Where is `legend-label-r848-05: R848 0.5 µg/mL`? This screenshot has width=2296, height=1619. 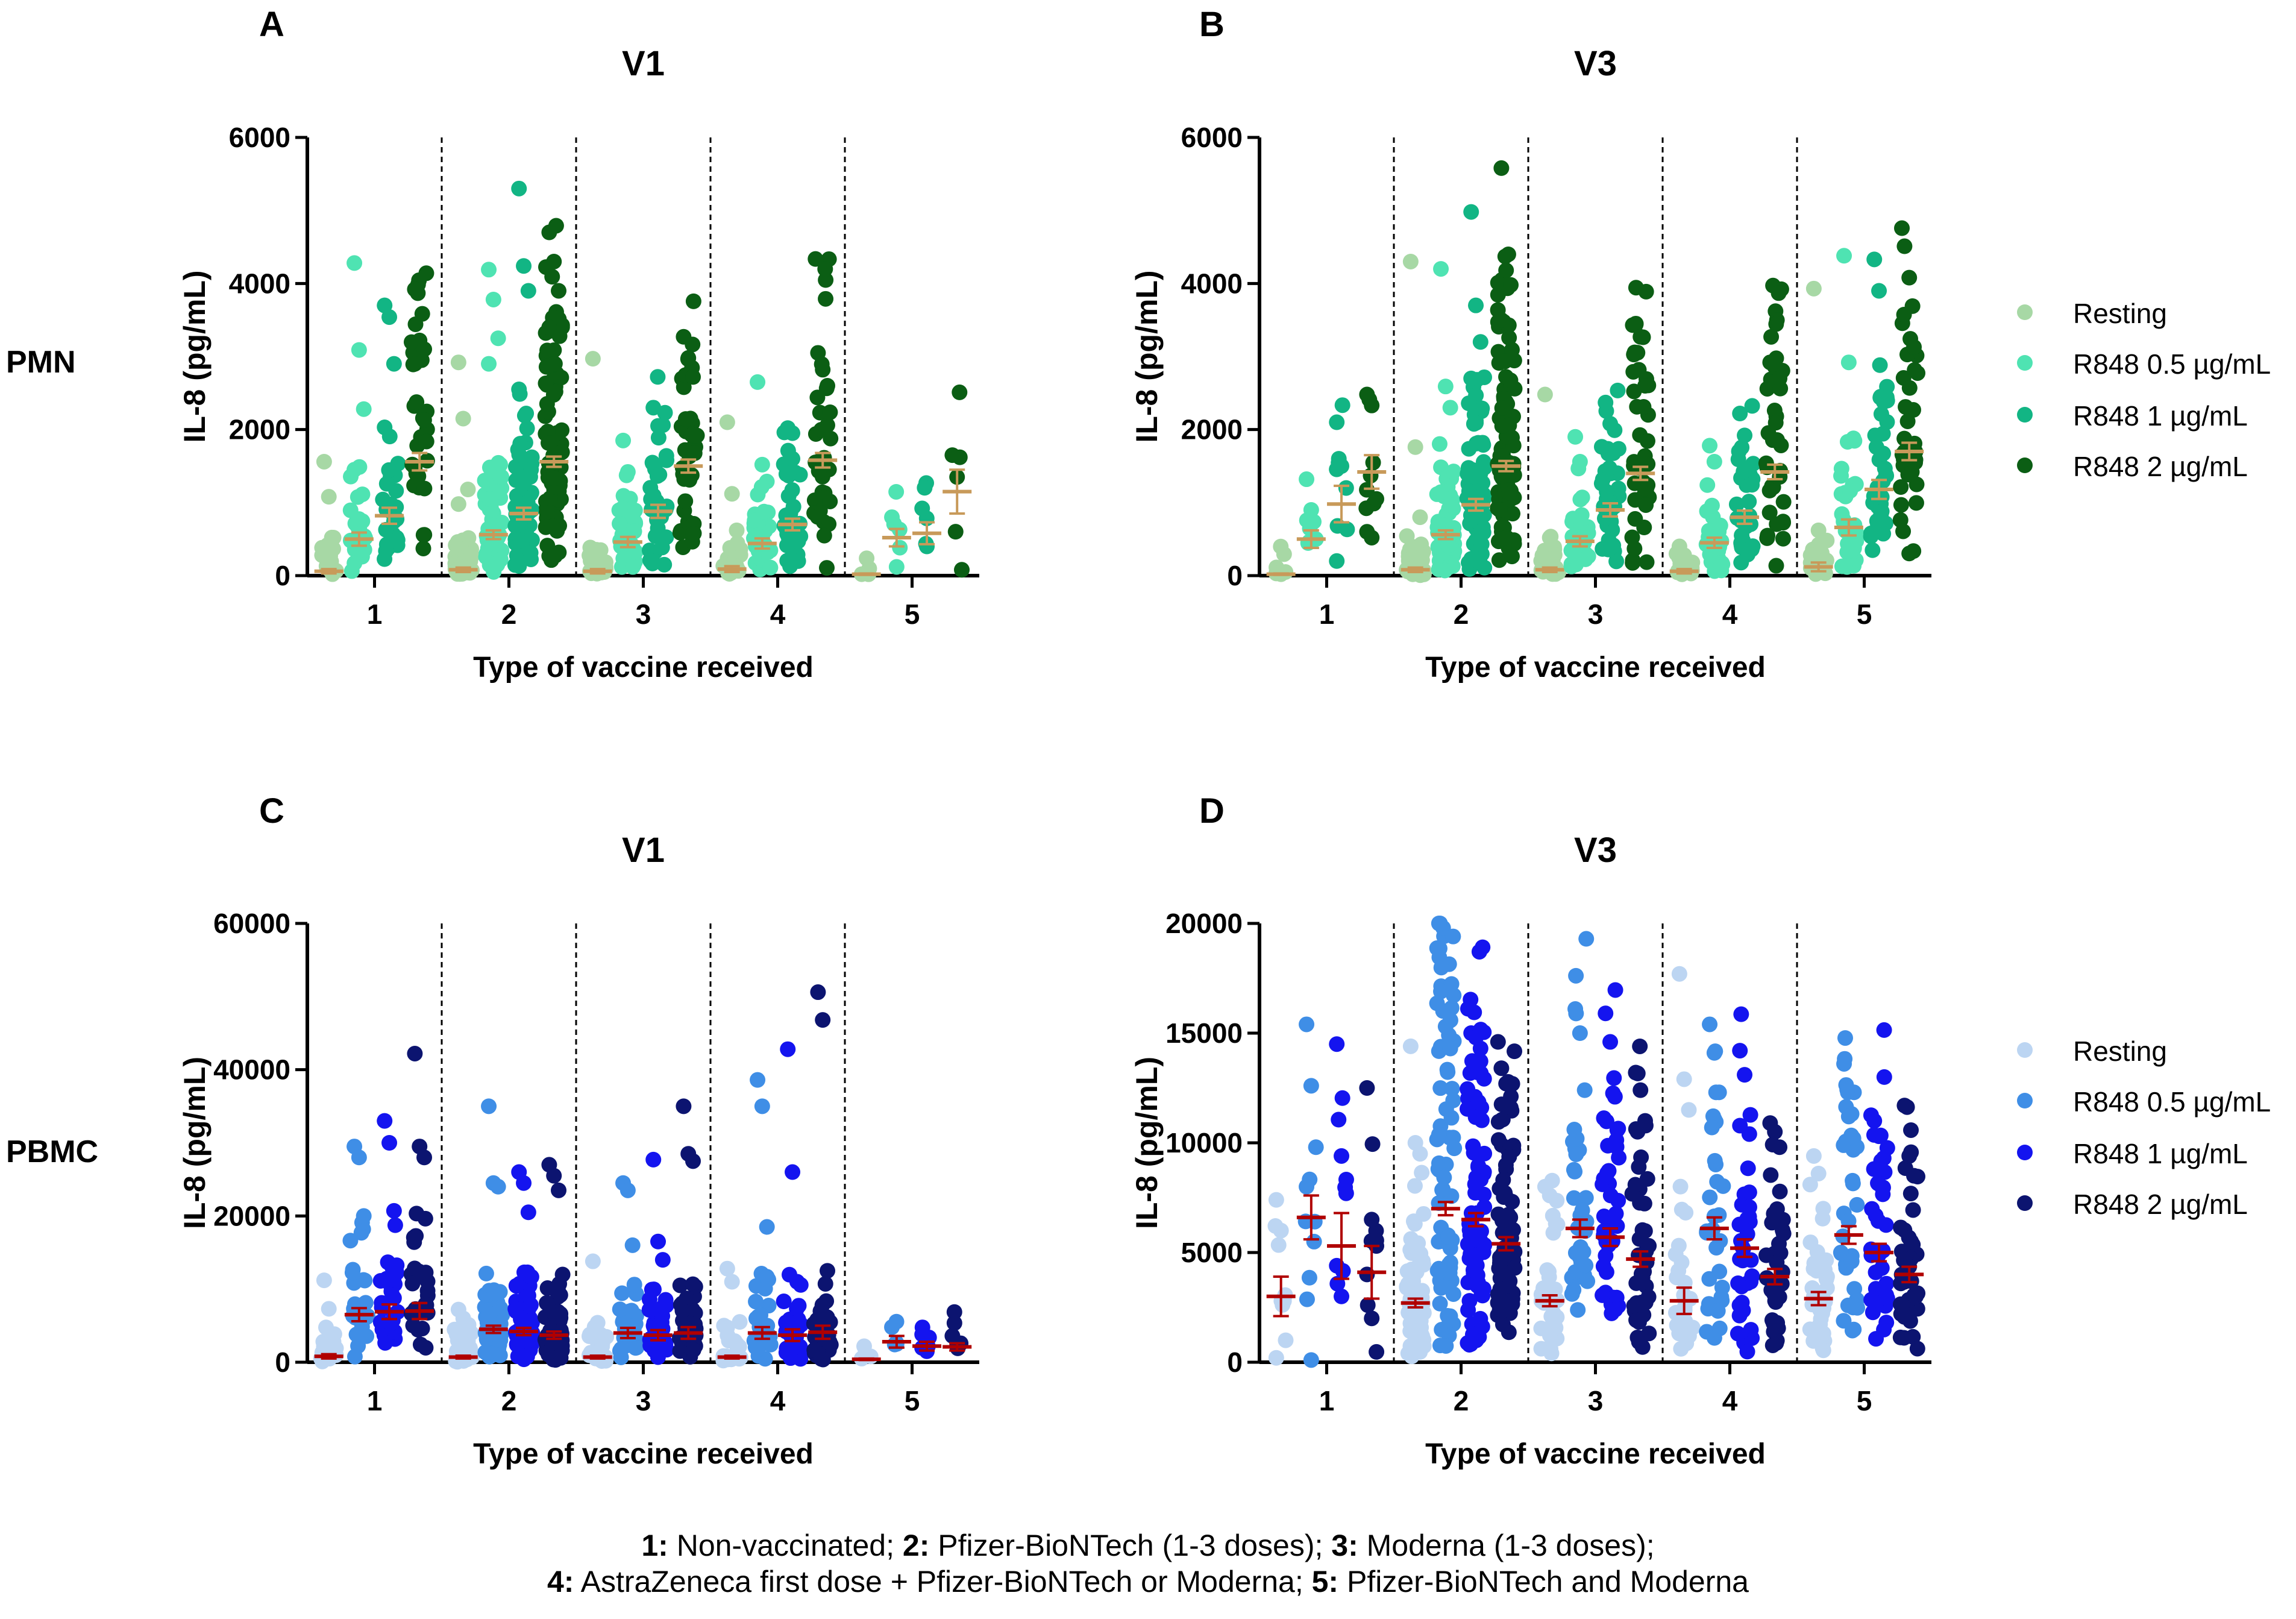
legend-label-r848-05: R848 0.5 µg/mL is located at coordinates (2172, 364).